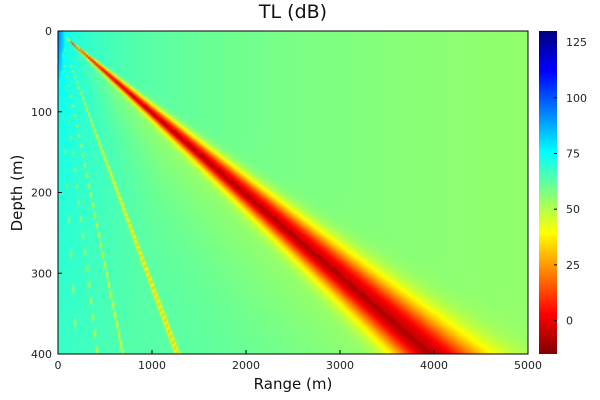 Image resolution: width=600 pixels, height=400 pixels. What do you see at coordinates (528, 365) in the screenshot?
I see `x-tick-label: 5000` at bounding box center [528, 365].